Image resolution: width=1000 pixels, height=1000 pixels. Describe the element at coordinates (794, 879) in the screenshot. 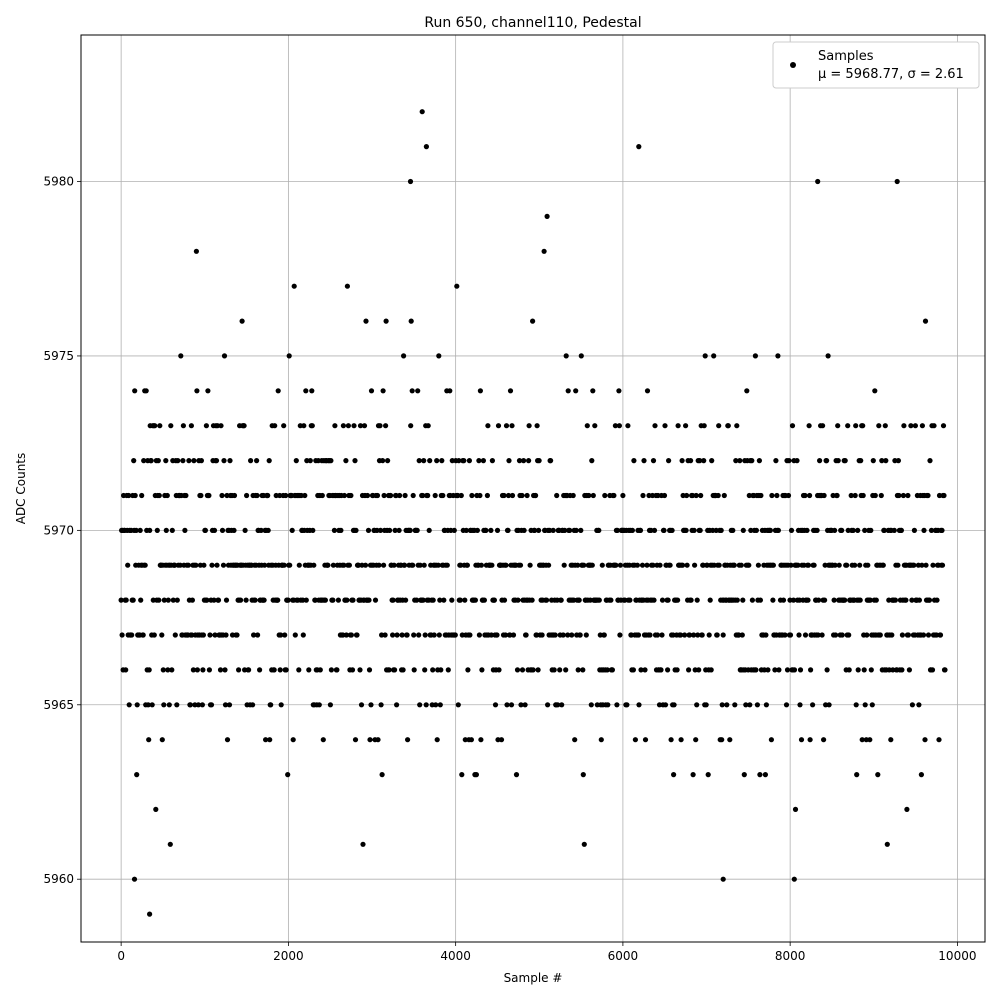

I see `sample-point-outlier` at that location.